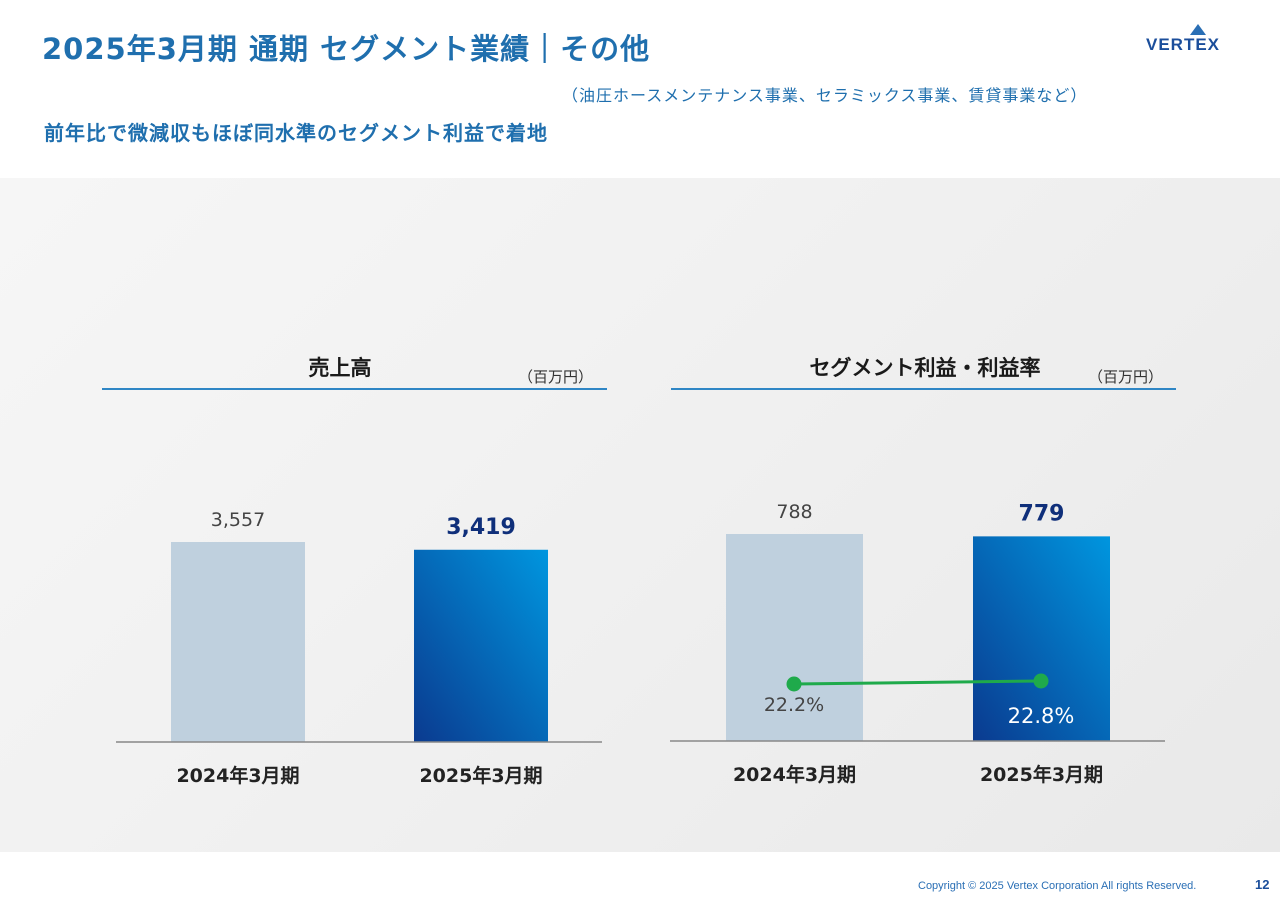 The image size is (1280, 904). Describe the element at coordinates (556, 377) in the screenshot. I see `sales-chart-unit: （百万円）` at that location.